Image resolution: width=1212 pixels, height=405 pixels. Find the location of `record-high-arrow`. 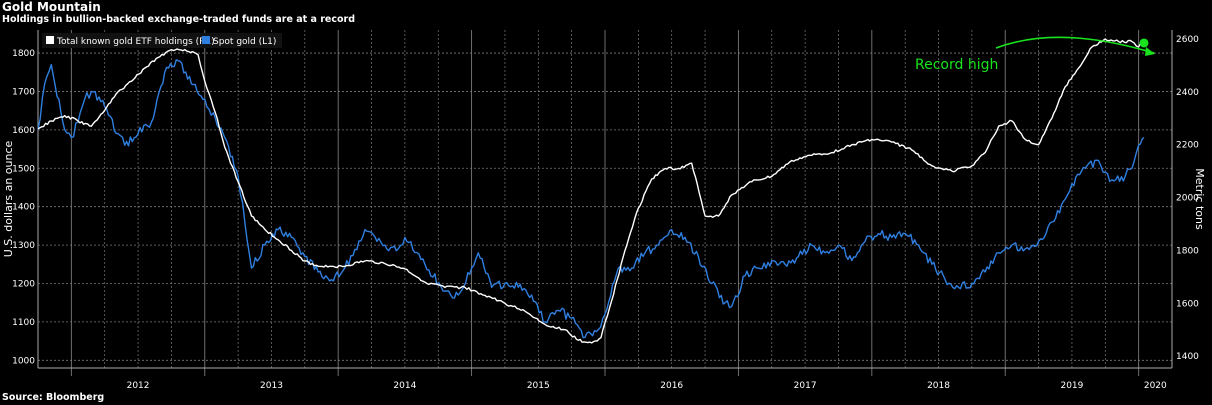

record-high-arrow is located at coordinates (1075, 45).